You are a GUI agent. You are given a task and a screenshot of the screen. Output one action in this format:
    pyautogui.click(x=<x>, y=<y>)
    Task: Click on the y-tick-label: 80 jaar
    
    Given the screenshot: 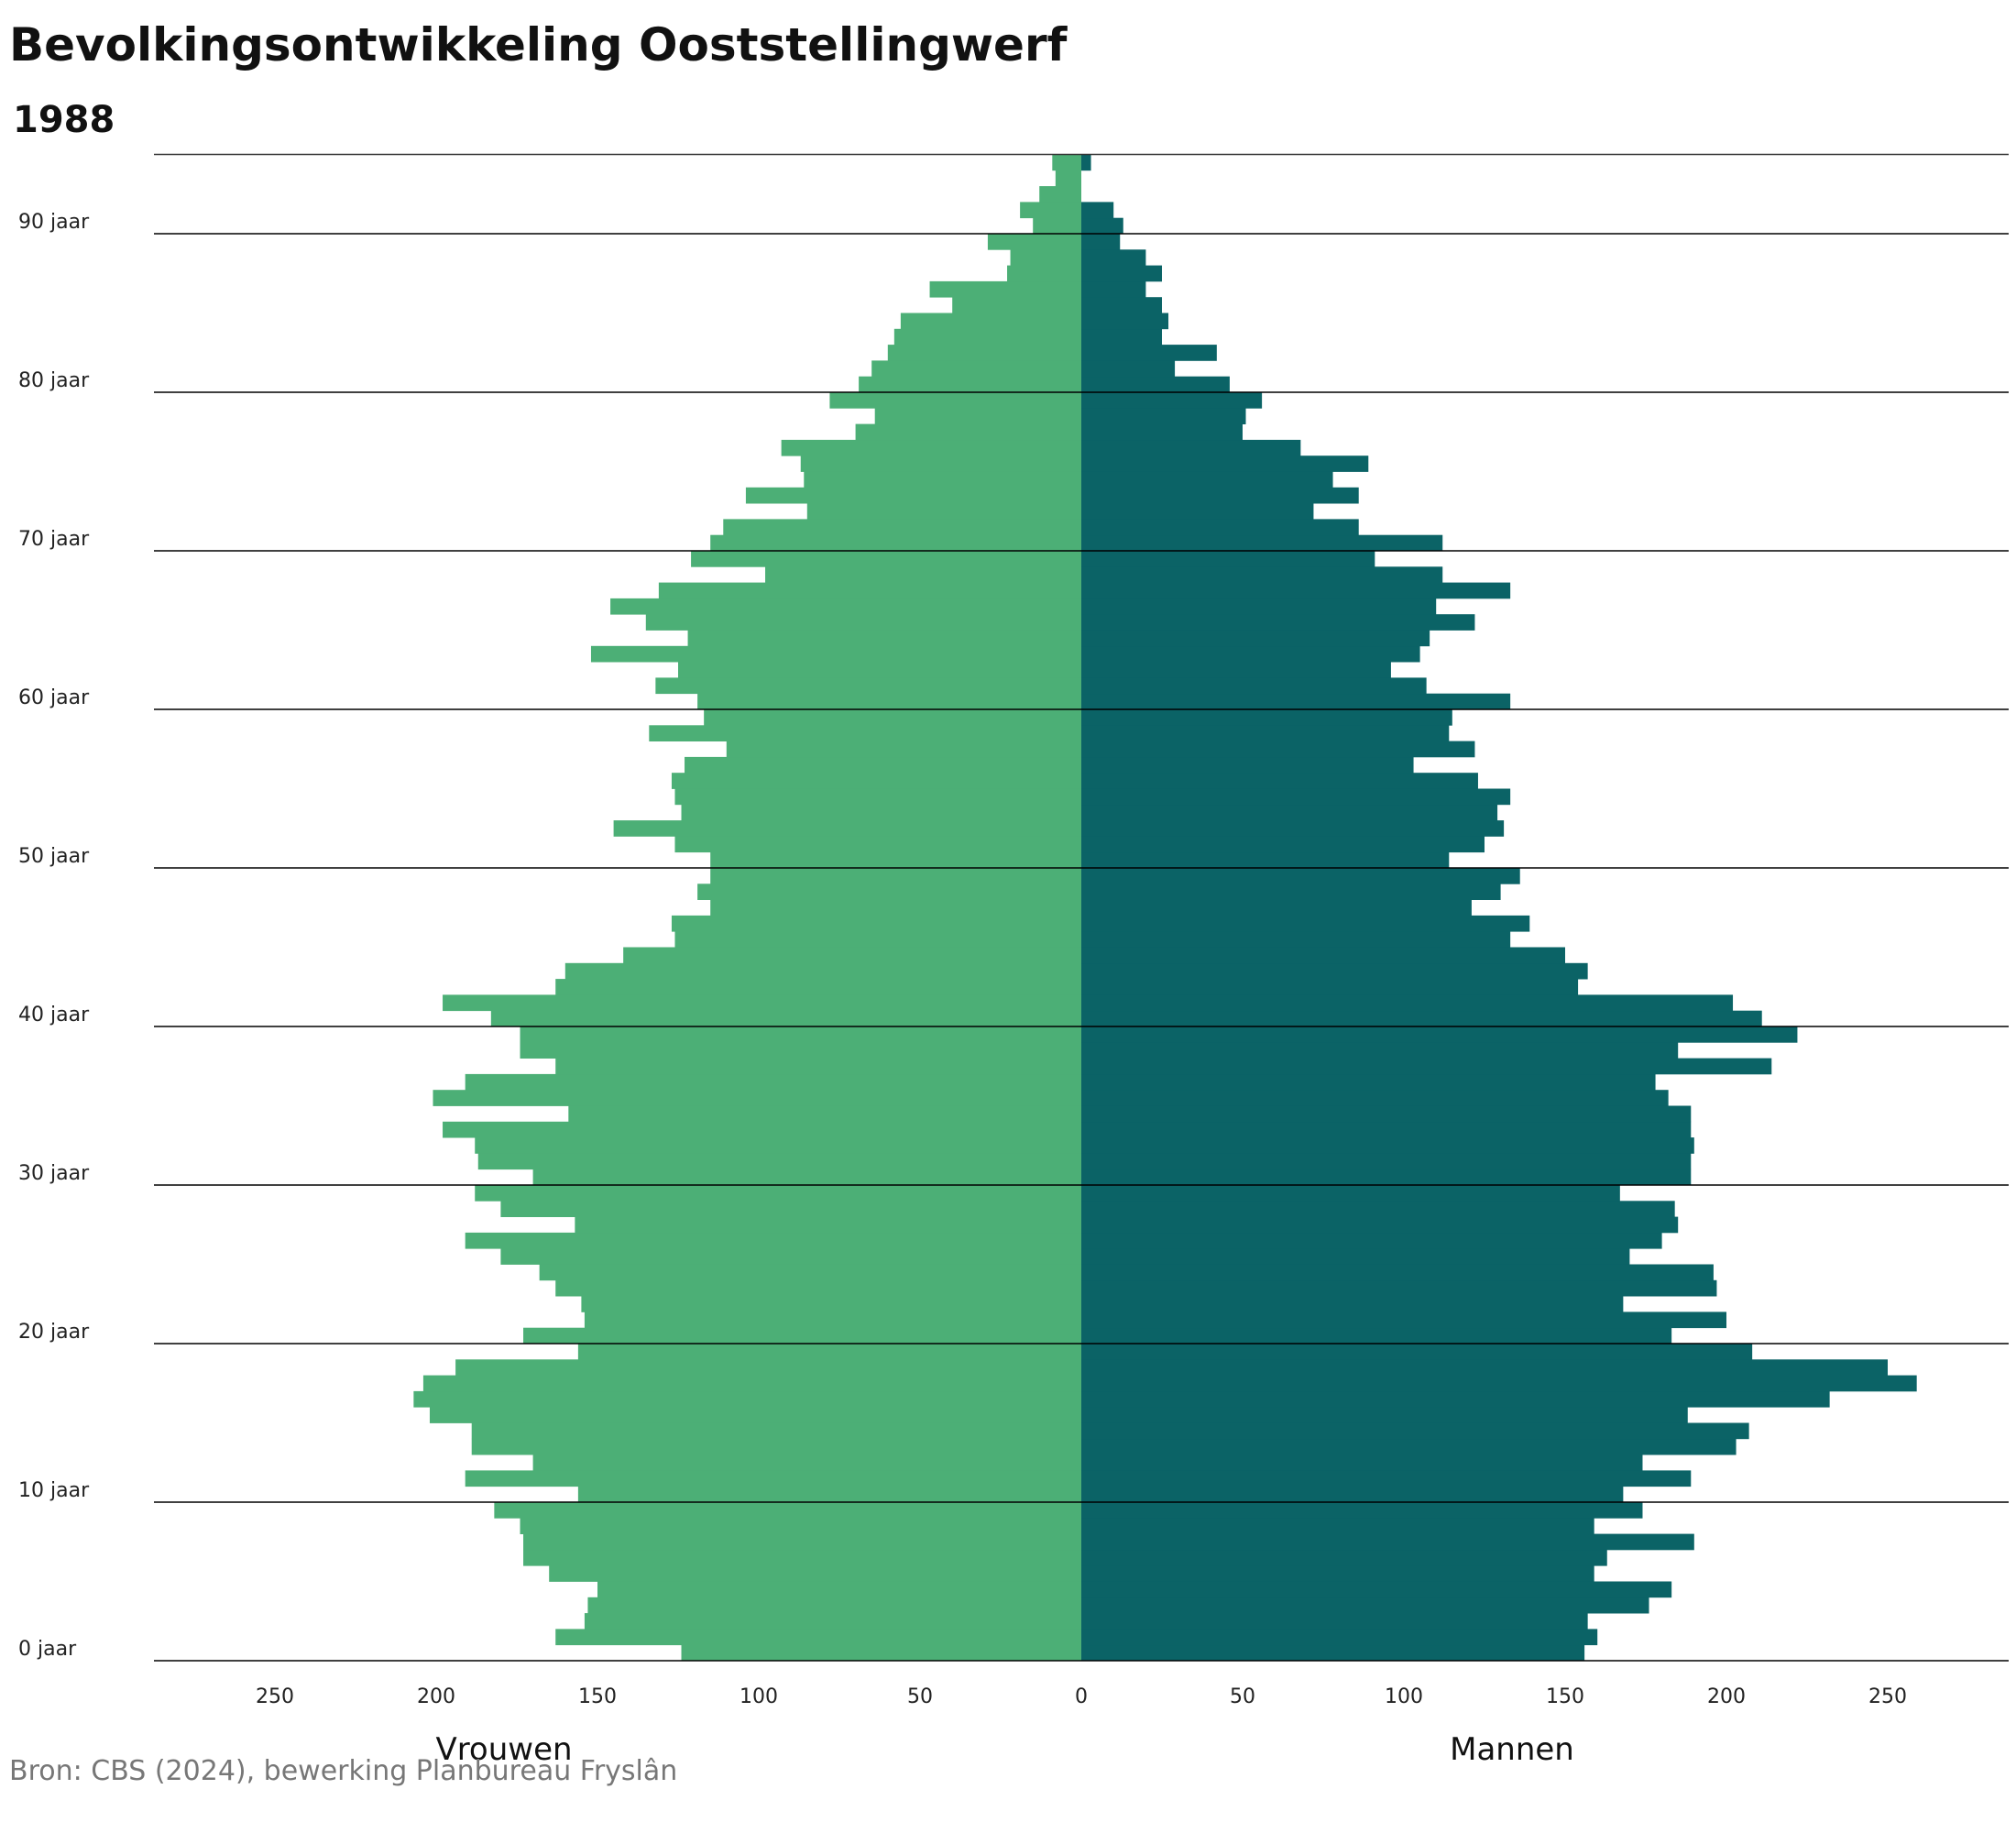 What is the action you would take?
    pyautogui.click(x=54, y=380)
    